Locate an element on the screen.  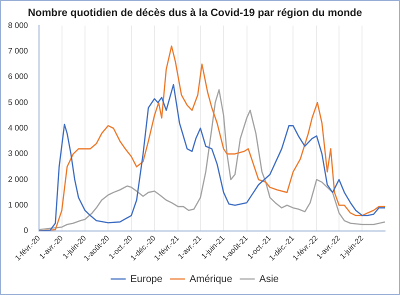
y-tick-label: 5 000 is located at coordinates (18, 102).